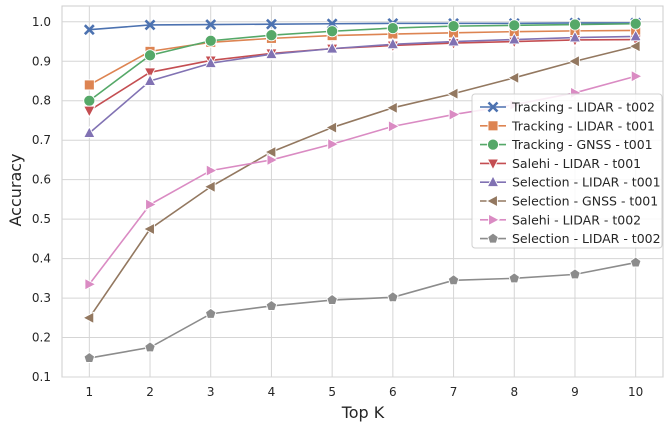 The image size is (665, 425). What do you see at coordinates (514, 392) in the screenshot?
I see `x-tick-label: 8` at bounding box center [514, 392].